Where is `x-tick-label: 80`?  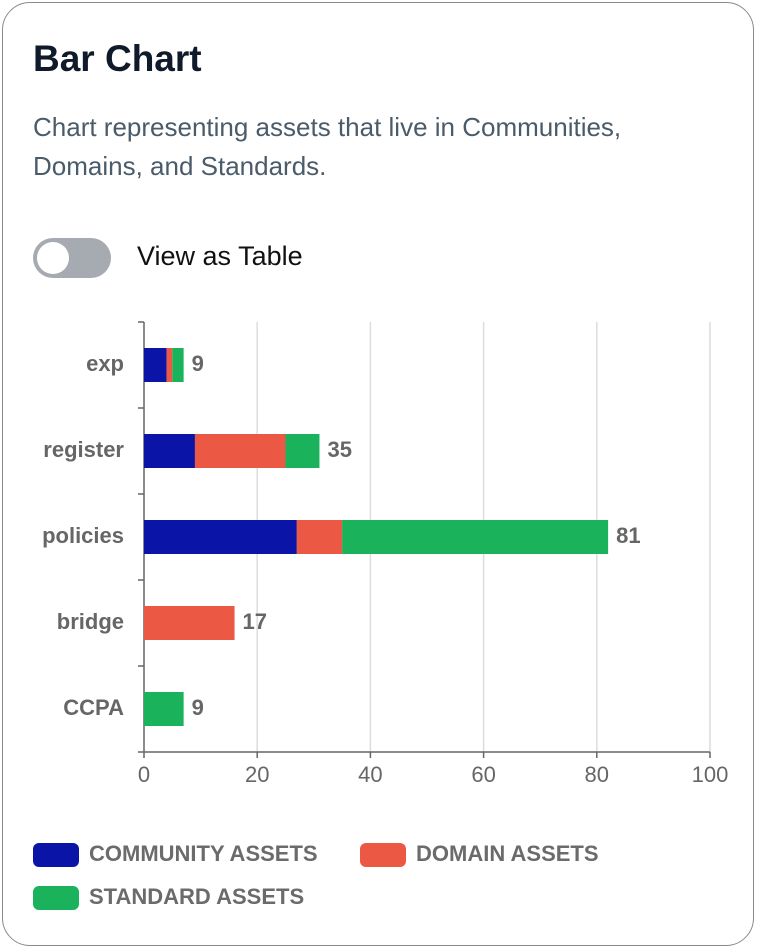 x-tick-label: 80 is located at coordinates (597, 774).